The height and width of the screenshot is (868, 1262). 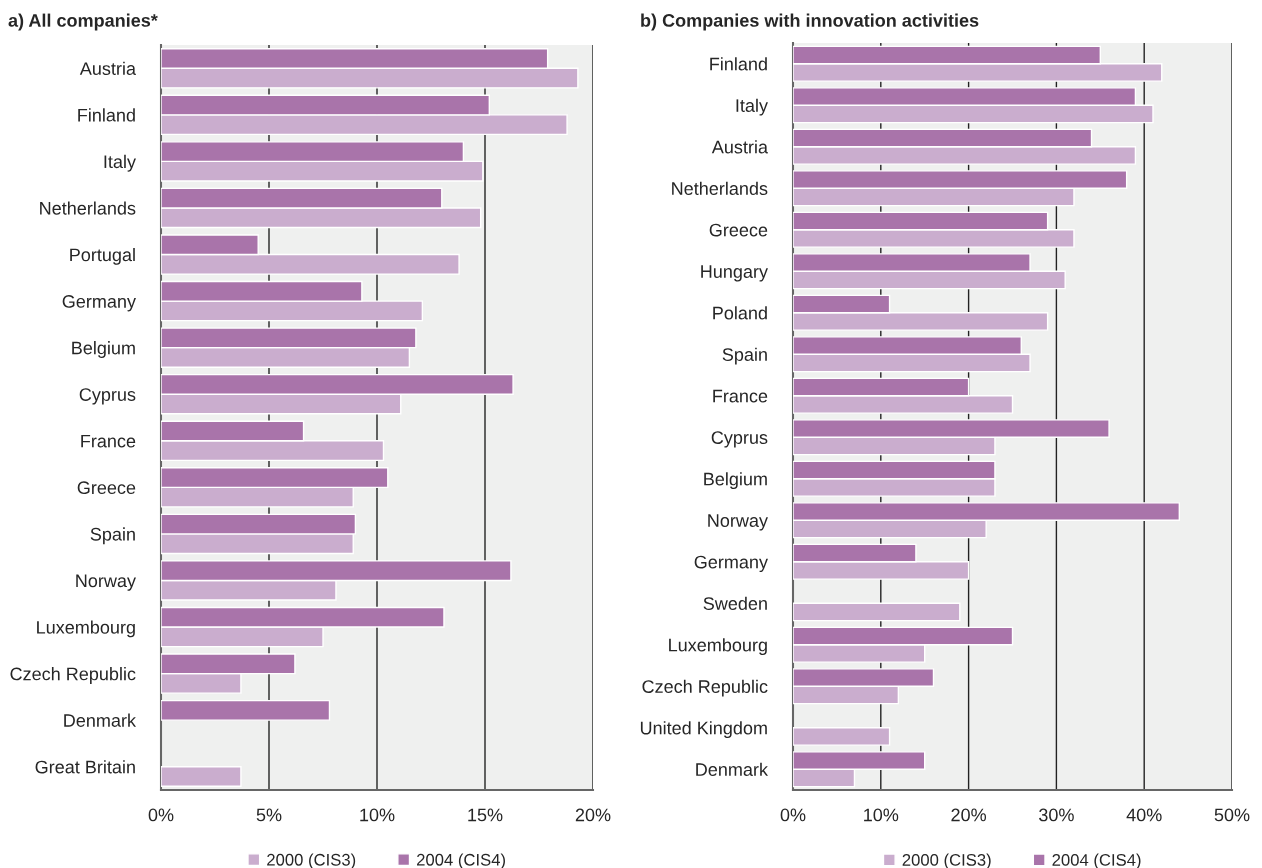 What do you see at coordinates (734, 273) in the screenshot?
I see `y-tick-label: Hungary` at bounding box center [734, 273].